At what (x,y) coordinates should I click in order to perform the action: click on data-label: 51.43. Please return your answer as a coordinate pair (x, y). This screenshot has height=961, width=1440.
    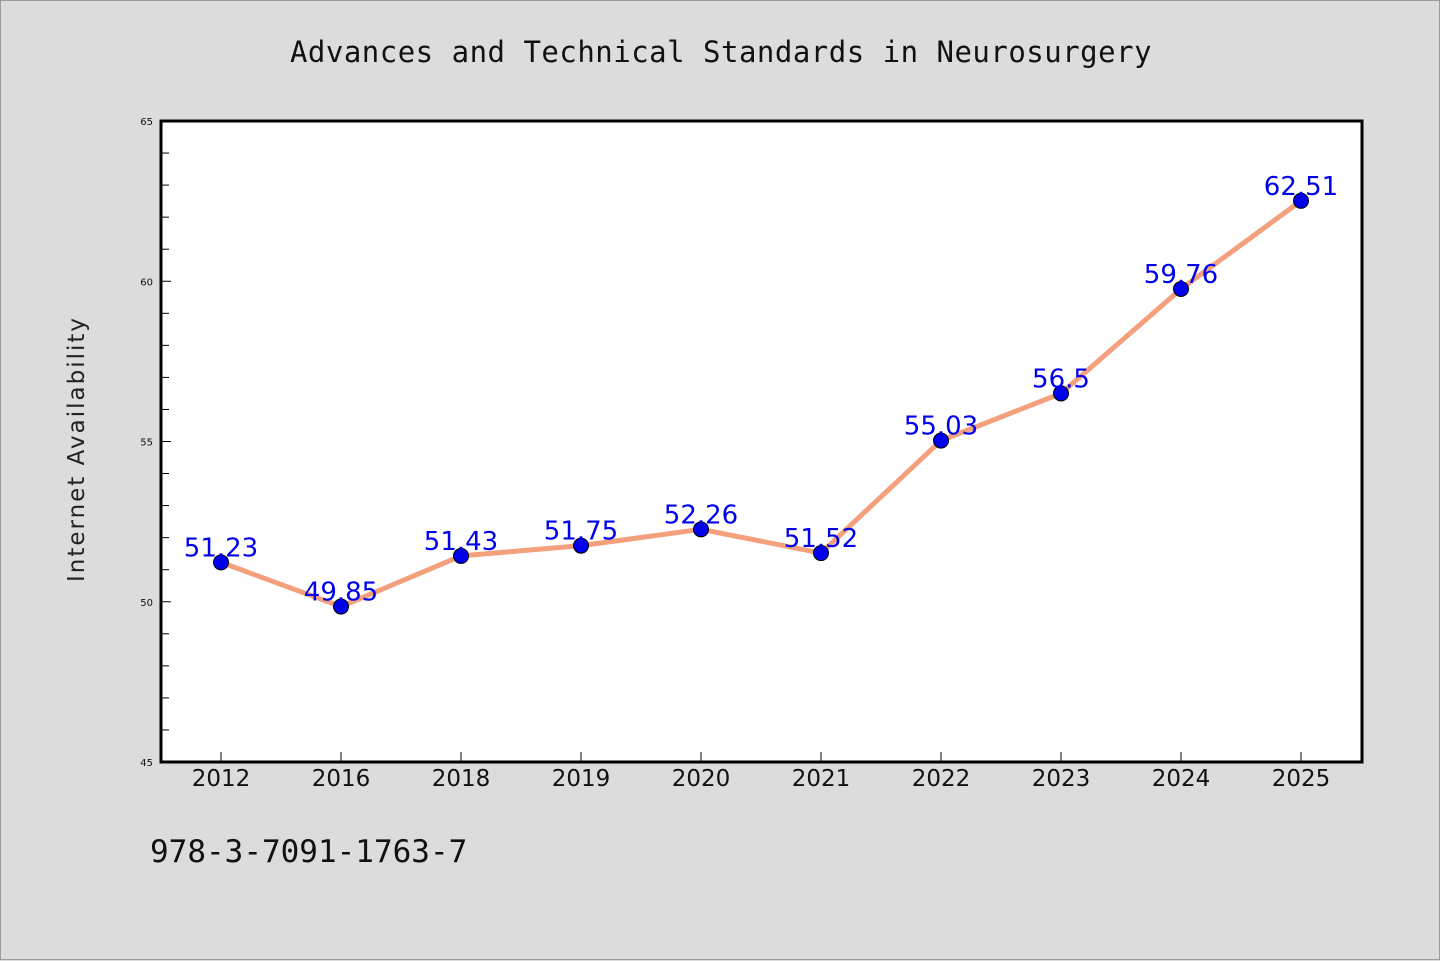
    Looking at the image, I should click on (461, 542).